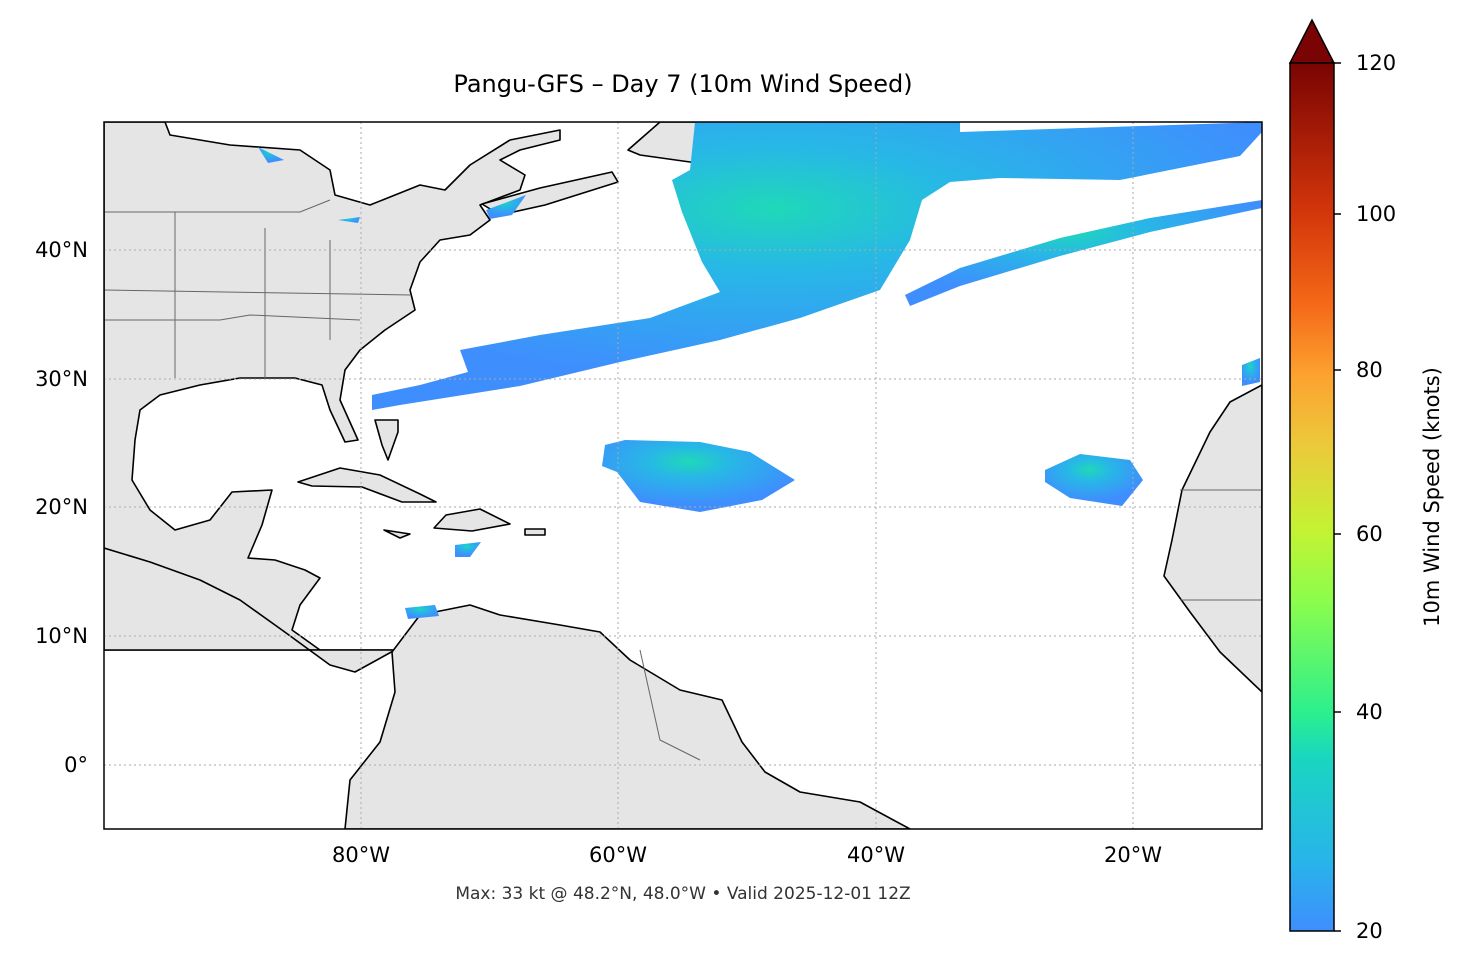 This screenshot has width=1466, height=969. Describe the element at coordinates (61, 636) in the screenshot. I see `y-tick-label: 10°N` at that location.